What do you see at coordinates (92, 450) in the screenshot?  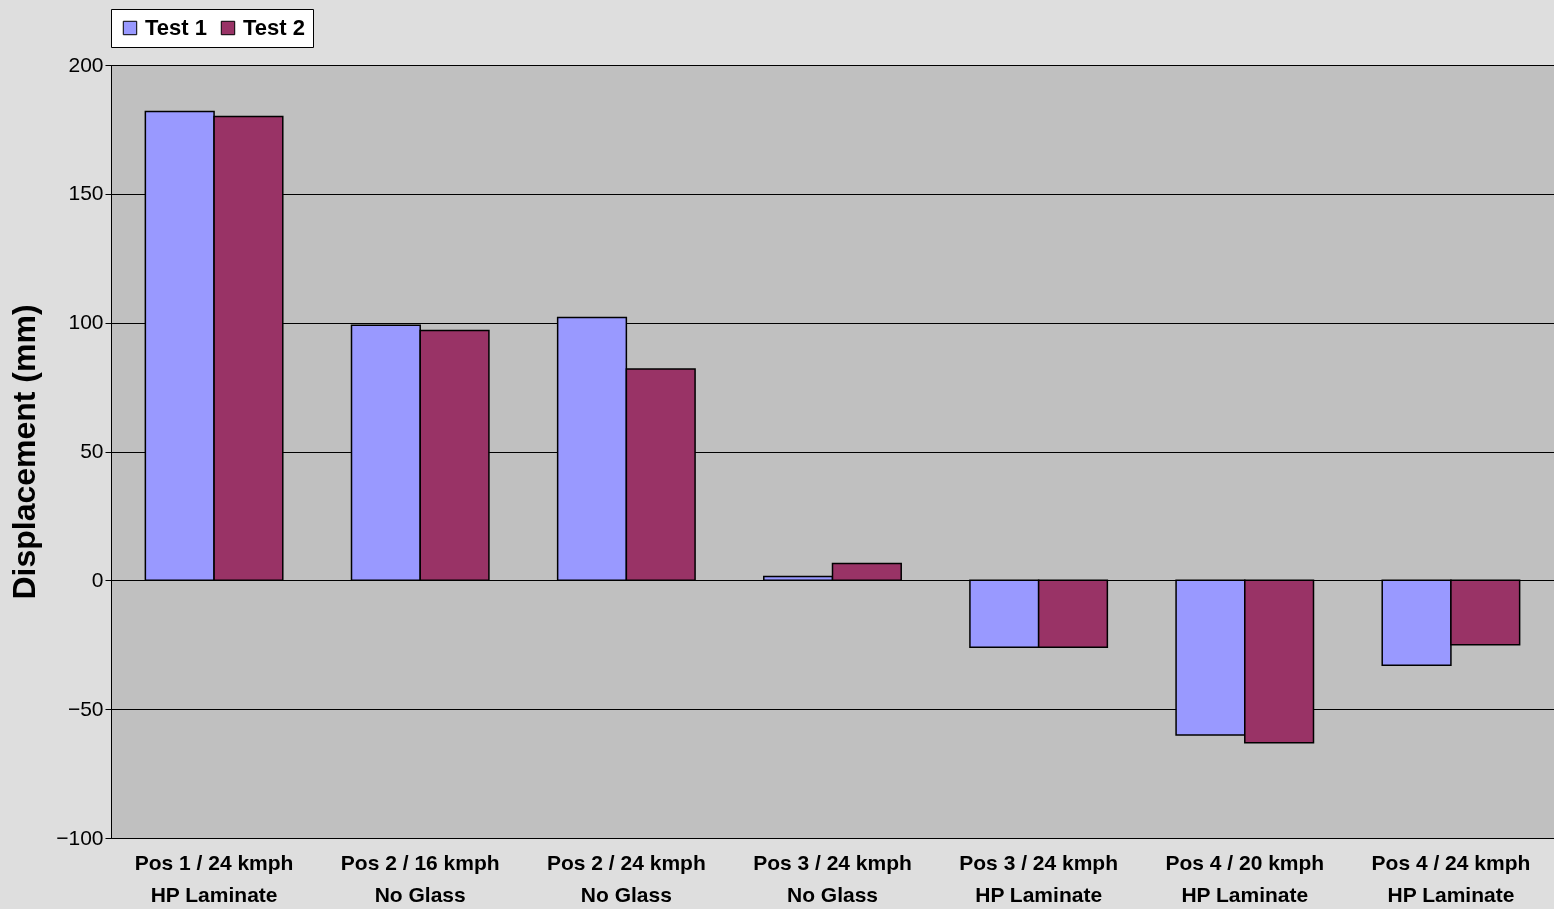 I see `y-tick-label: 50` at bounding box center [92, 450].